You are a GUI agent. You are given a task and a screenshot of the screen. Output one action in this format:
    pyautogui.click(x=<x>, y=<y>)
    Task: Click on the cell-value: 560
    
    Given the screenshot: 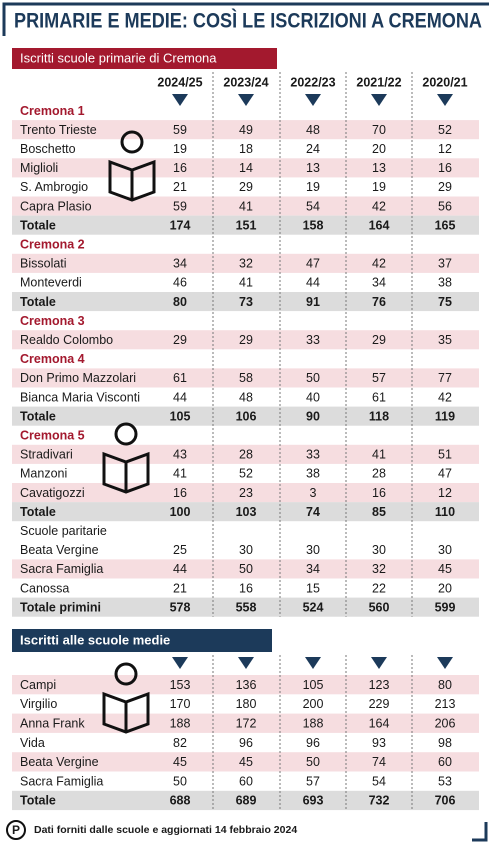 What is the action you would take?
    pyautogui.click(x=379, y=607)
    